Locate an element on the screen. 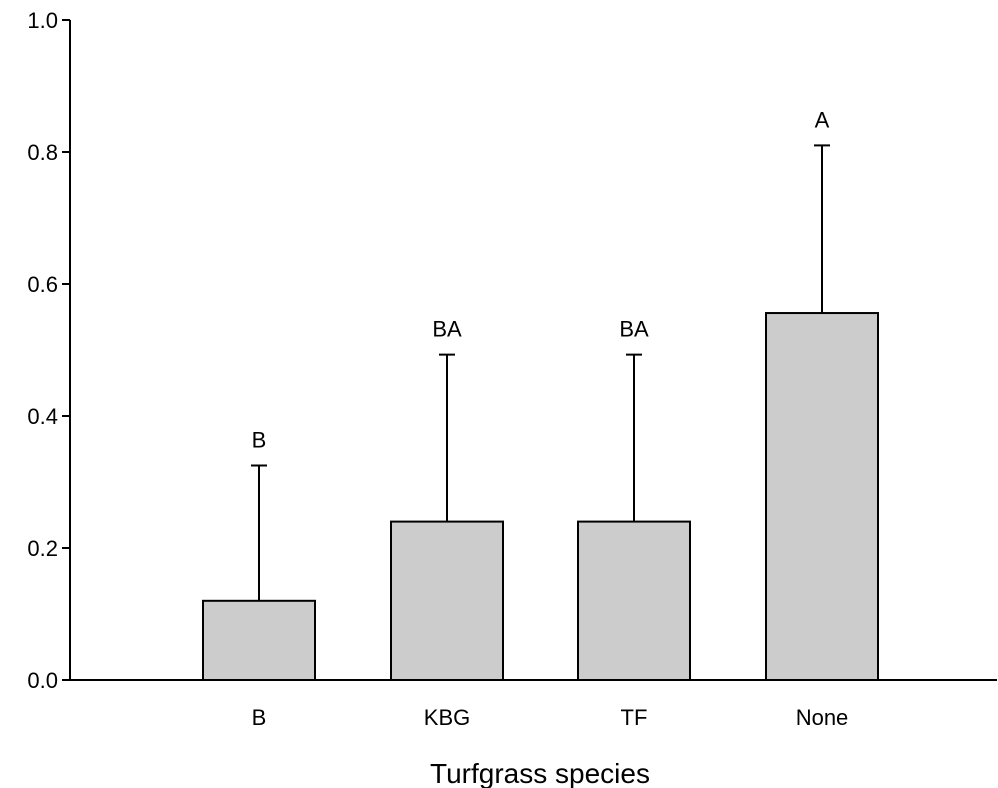 The width and height of the screenshot is (998, 788). x-tick-label: TF is located at coordinates (634, 717).